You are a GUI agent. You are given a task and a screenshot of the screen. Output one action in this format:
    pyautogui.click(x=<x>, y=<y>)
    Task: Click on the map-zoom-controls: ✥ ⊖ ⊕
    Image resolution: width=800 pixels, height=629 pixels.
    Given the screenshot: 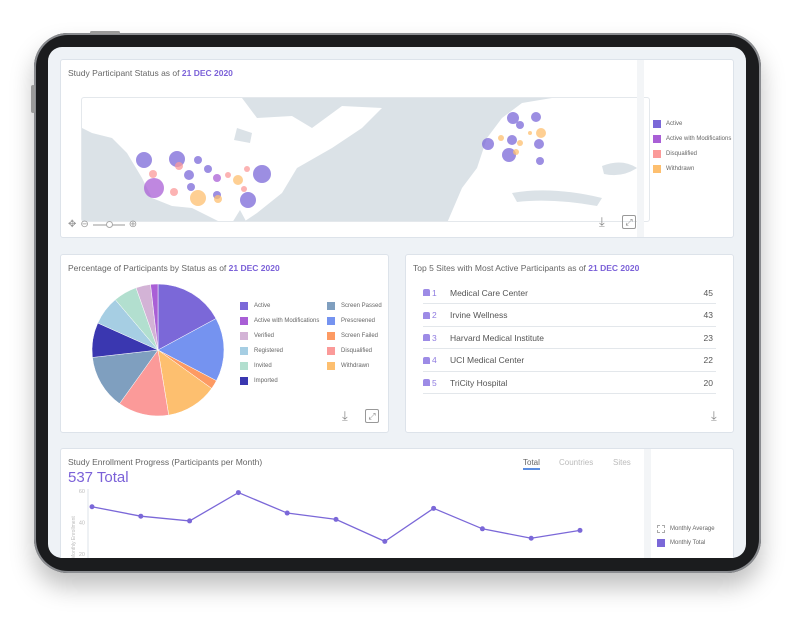 What is the action you would take?
    pyautogui.click(x=102, y=224)
    